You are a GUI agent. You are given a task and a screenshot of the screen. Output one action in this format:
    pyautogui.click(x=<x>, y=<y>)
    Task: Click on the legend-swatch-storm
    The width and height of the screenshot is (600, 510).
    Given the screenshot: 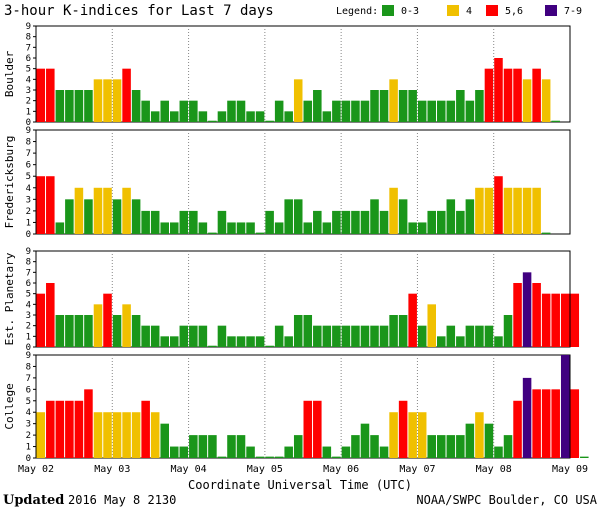 What is the action you would take?
    pyautogui.click(x=492, y=10)
    